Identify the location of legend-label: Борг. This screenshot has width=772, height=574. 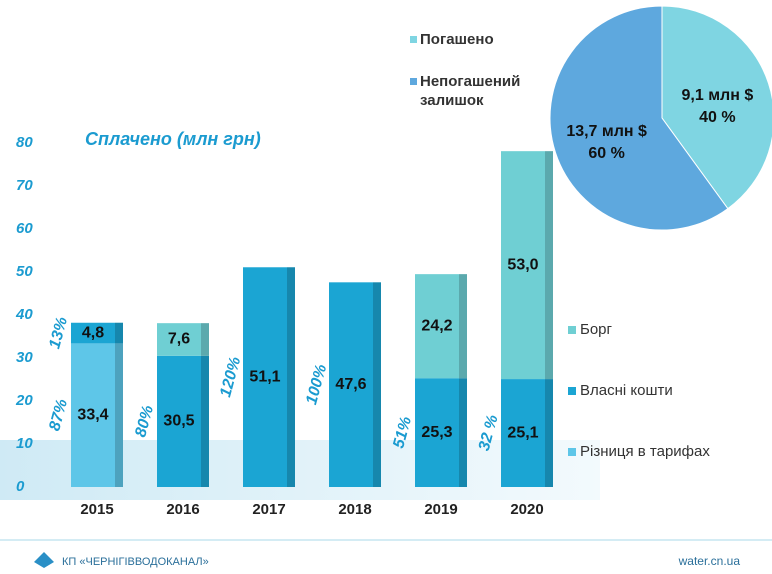
(596, 329).